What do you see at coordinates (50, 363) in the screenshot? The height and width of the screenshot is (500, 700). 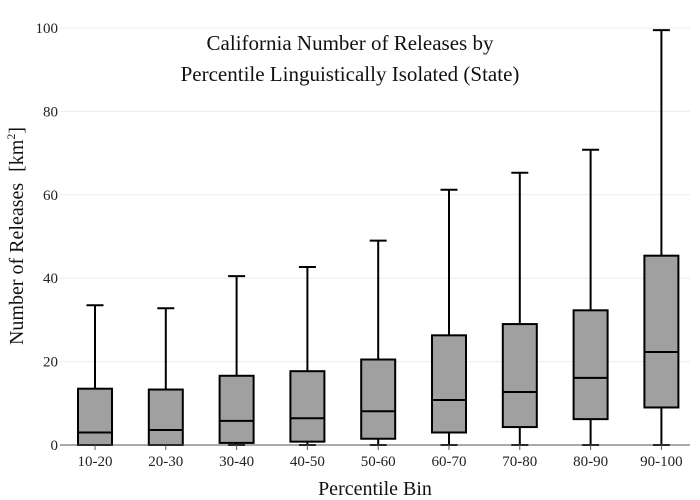 I see `y-tick-label: 20` at bounding box center [50, 363].